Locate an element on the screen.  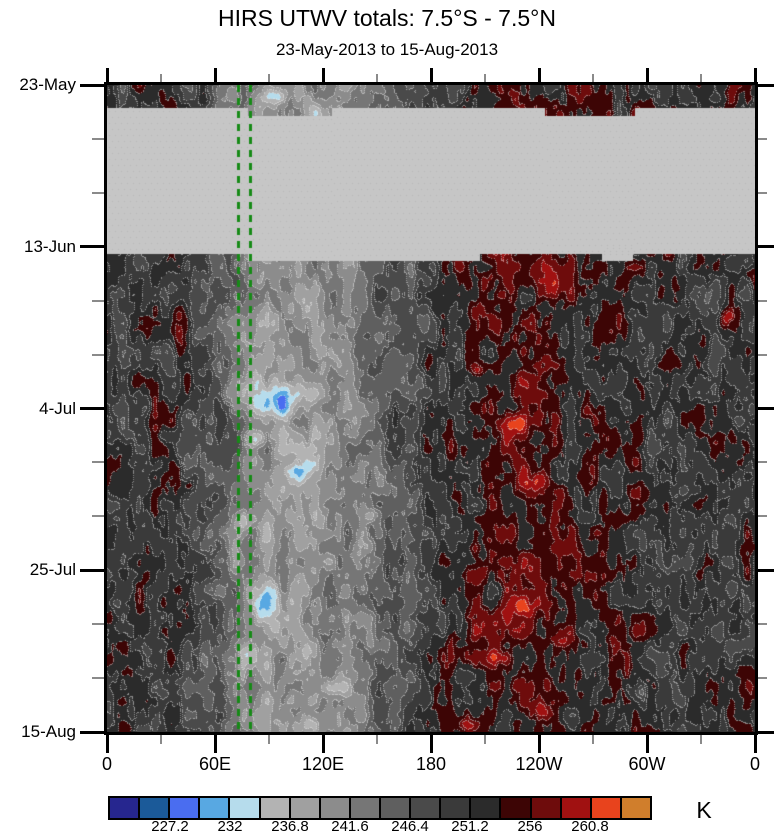
plot-title: HIRS UTWV totals: 7.5°S - 7.5°N is located at coordinates (387, 18).